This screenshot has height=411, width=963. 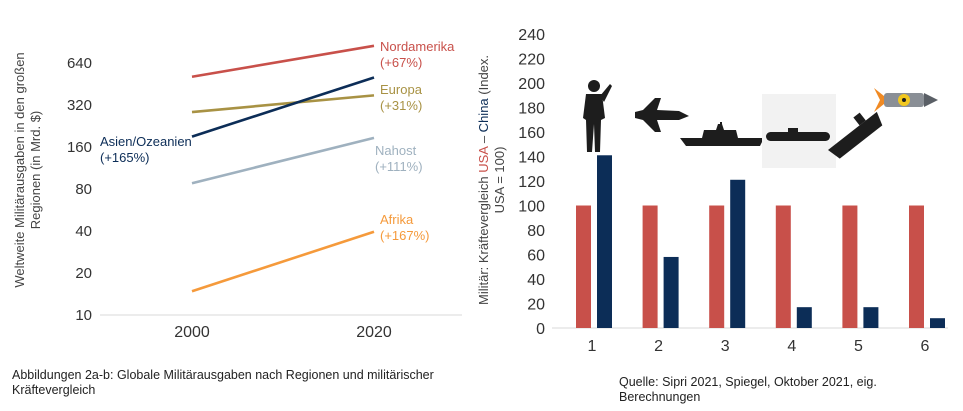 I want to click on series-label-afrika: Afrika (+167%), so click(x=405, y=227).